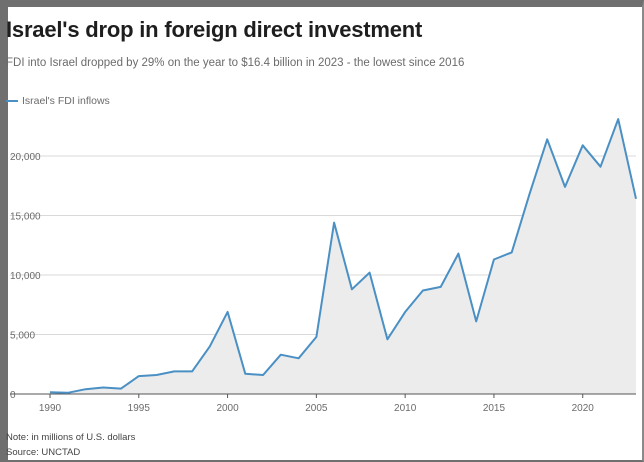 This screenshot has width=644, height=462. Describe the element at coordinates (22, 336) in the screenshot. I see `y-tick-label: 5,000` at that location.